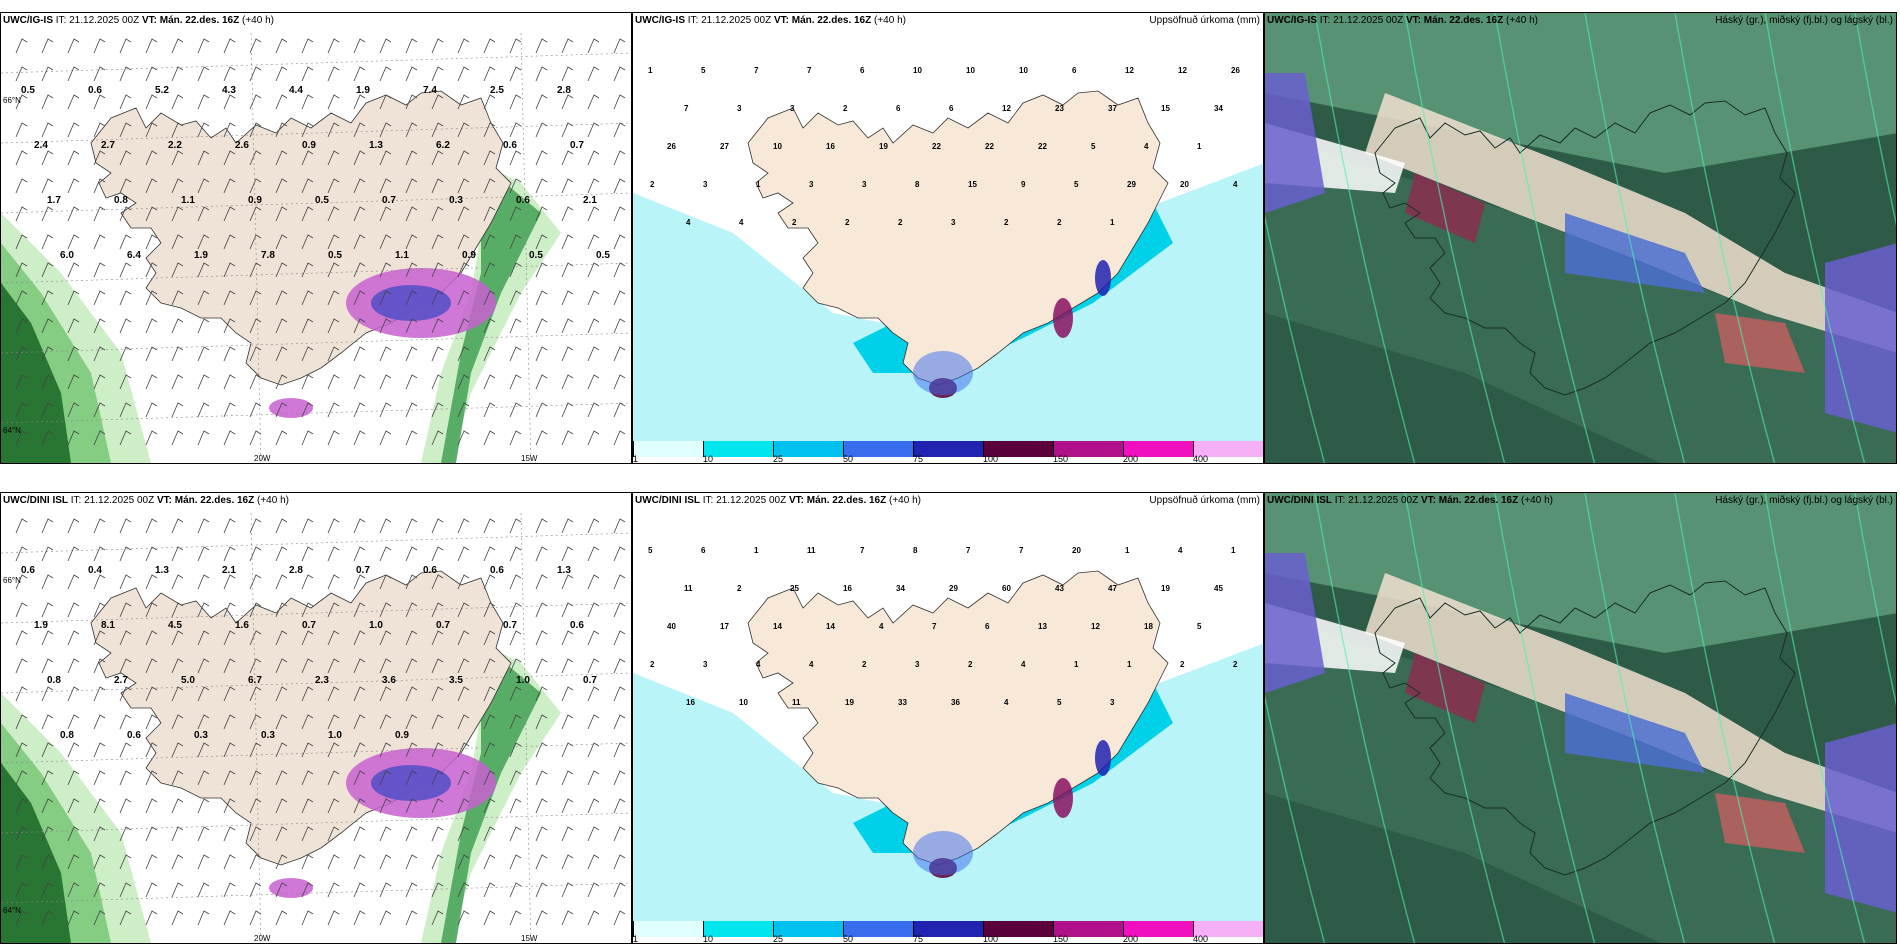 This screenshot has height=950, width=1900. I want to click on axis-label: 15W, so click(529, 938).